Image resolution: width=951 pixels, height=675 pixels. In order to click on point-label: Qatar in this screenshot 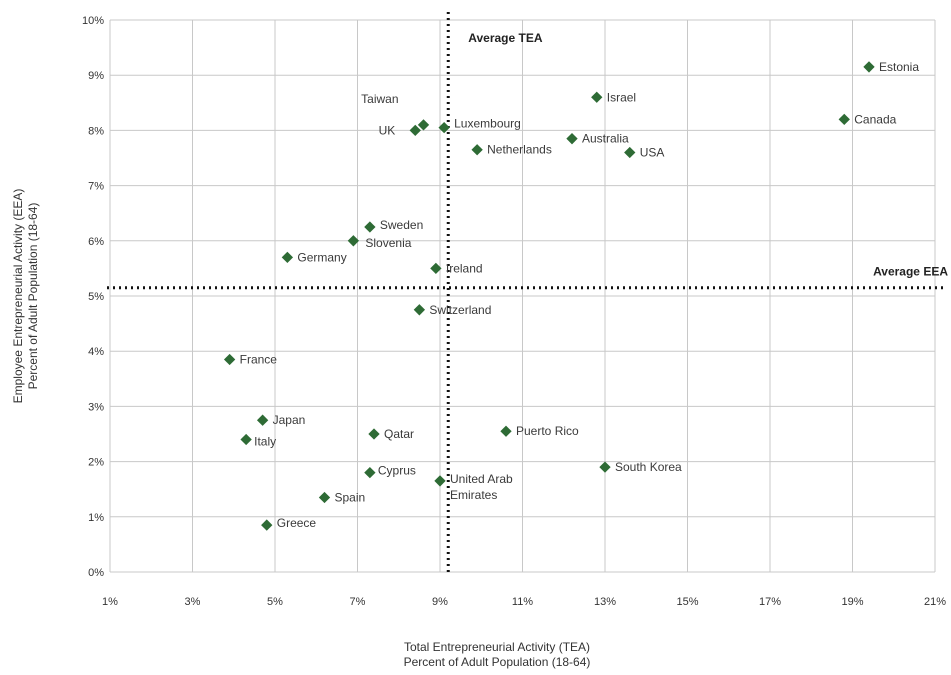, I will do `click(399, 434)`.